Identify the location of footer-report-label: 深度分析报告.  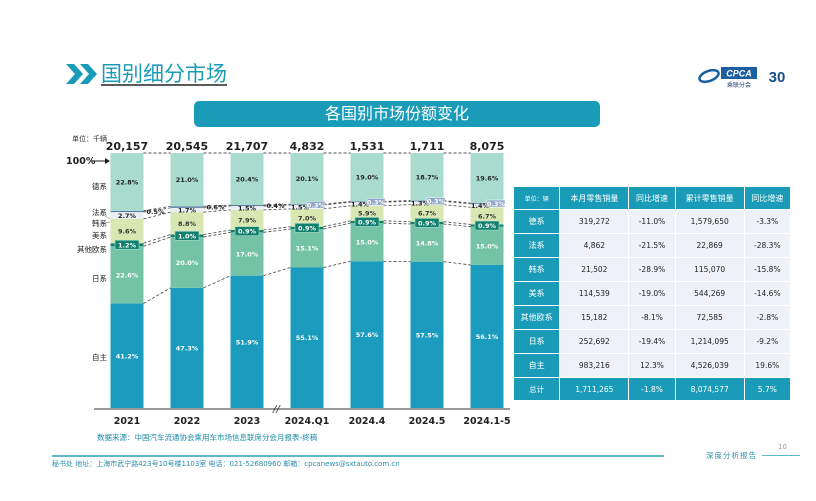
(731, 455).